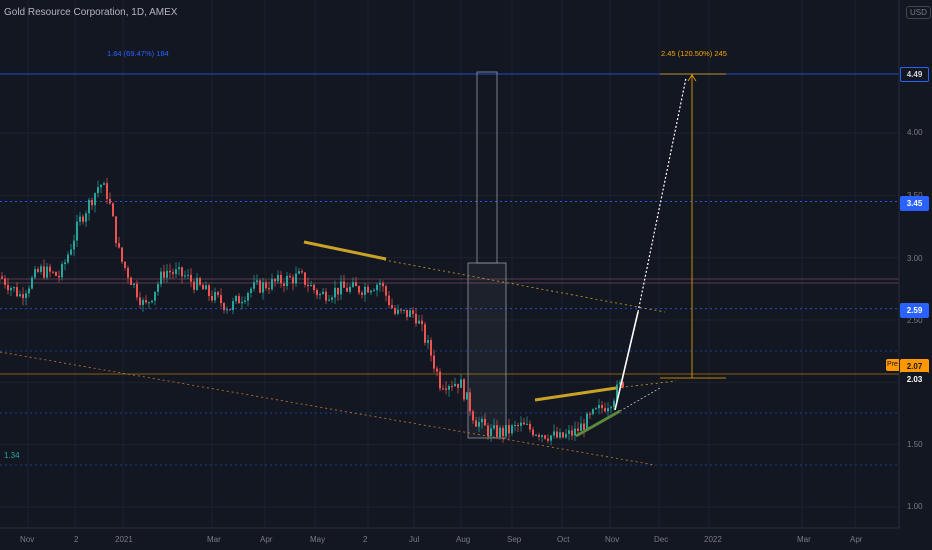  Describe the element at coordinates (661, 539) in the screenshot. I see `time-tick: Dec` at that location.